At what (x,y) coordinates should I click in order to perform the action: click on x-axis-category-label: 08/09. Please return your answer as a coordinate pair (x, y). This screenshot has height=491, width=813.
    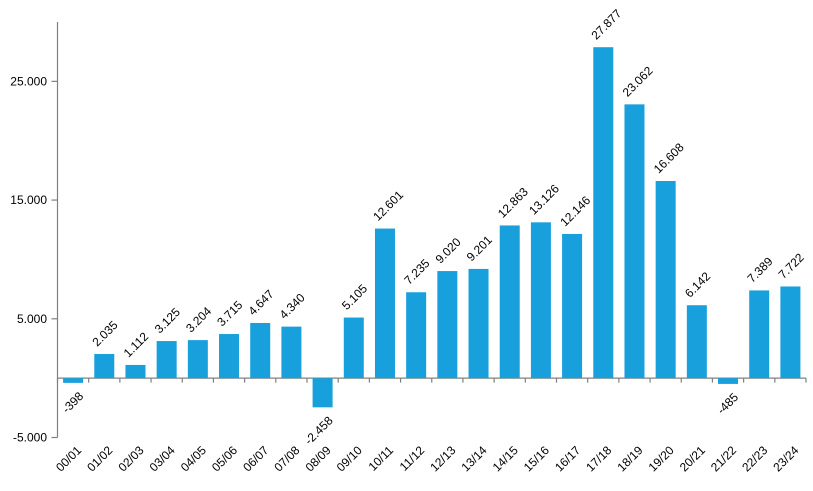
    Looking at the image, I should click on (318, 458).